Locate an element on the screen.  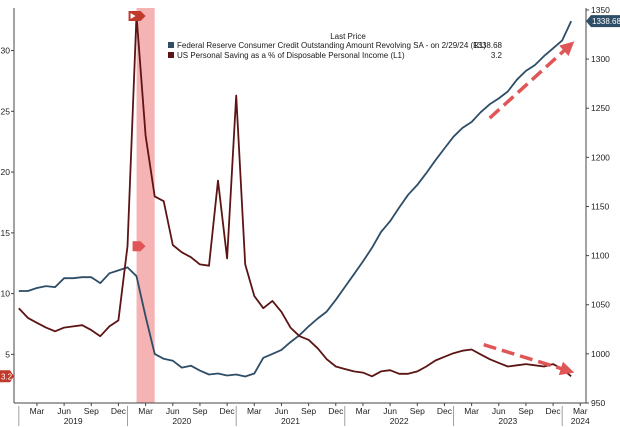
x-year-label: 2021 is located at coordinates (290, 421).